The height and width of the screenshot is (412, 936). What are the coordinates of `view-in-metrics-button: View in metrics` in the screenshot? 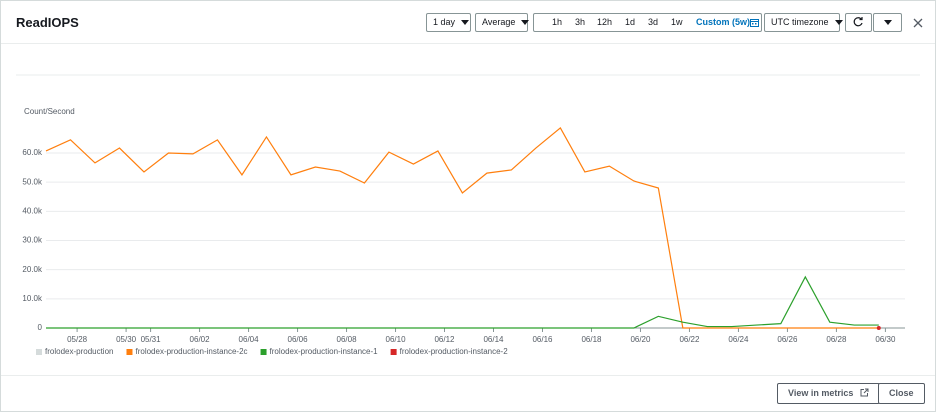 It's located at (828, 393).